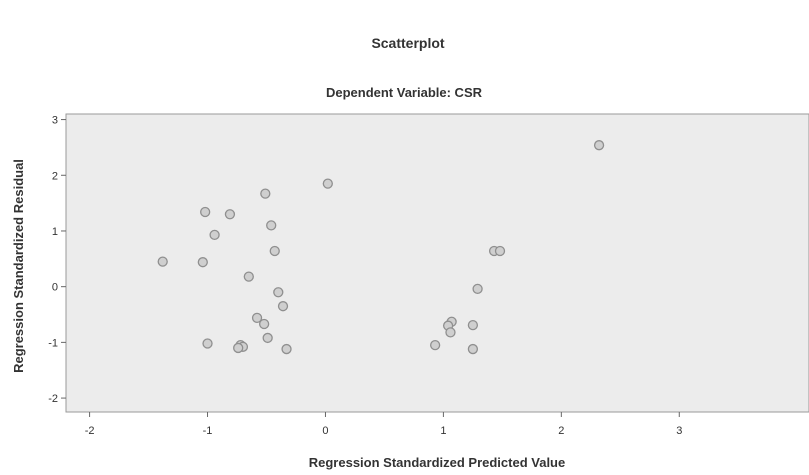 Image resolution: width=809 pixels, height=475 pixels. What do you see at coordinates (208, 431) in the screenshot?
I see `x-tick-label: -1` at bounding box center [208, 431].